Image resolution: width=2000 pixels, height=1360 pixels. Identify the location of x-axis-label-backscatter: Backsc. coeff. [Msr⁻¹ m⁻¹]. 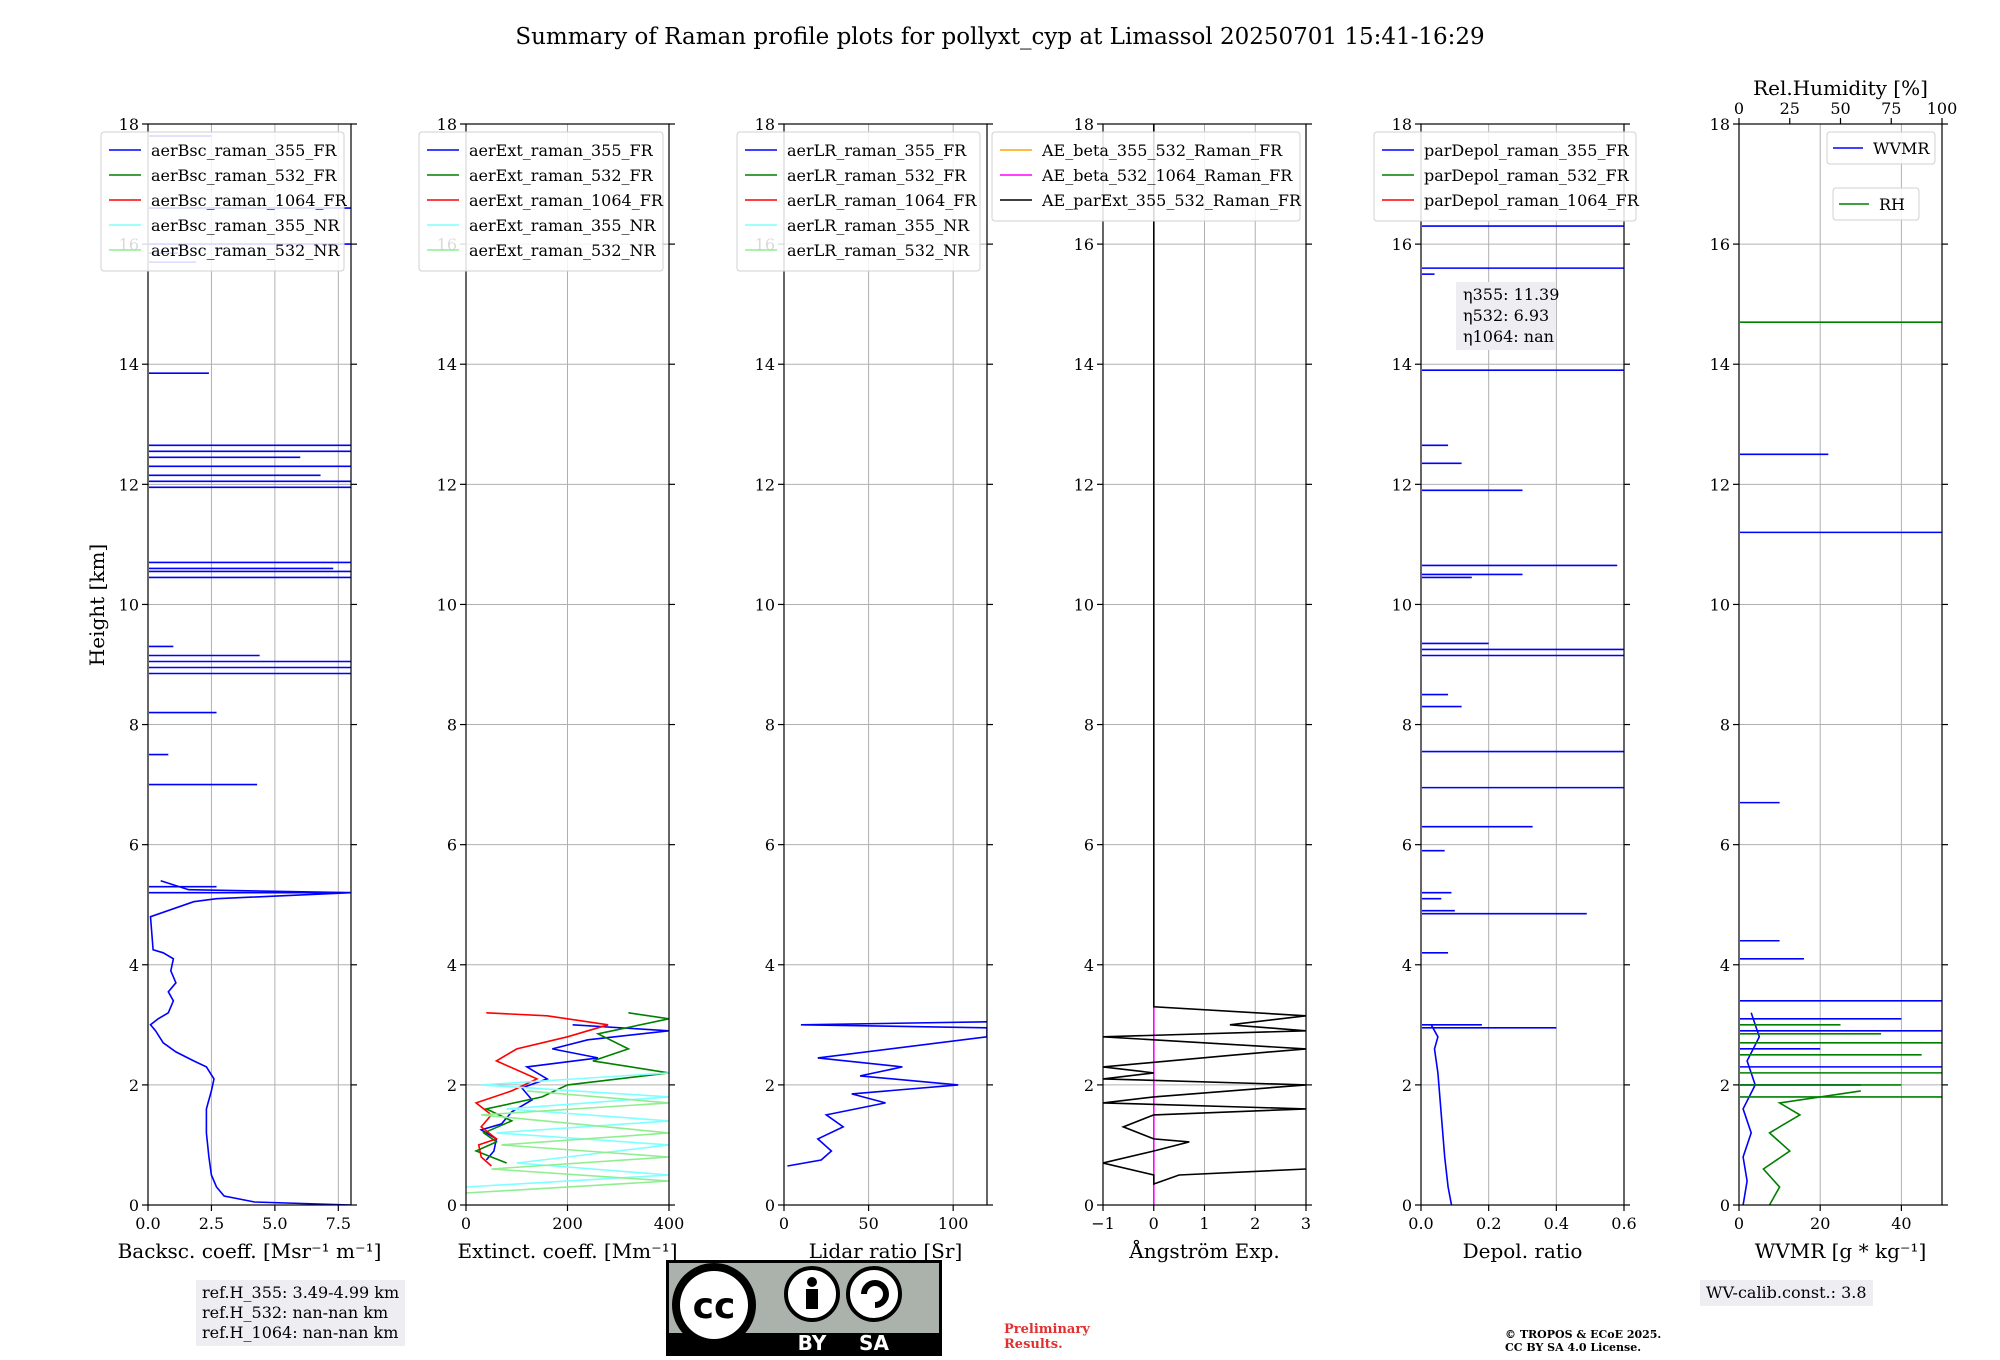
(250, 1251).